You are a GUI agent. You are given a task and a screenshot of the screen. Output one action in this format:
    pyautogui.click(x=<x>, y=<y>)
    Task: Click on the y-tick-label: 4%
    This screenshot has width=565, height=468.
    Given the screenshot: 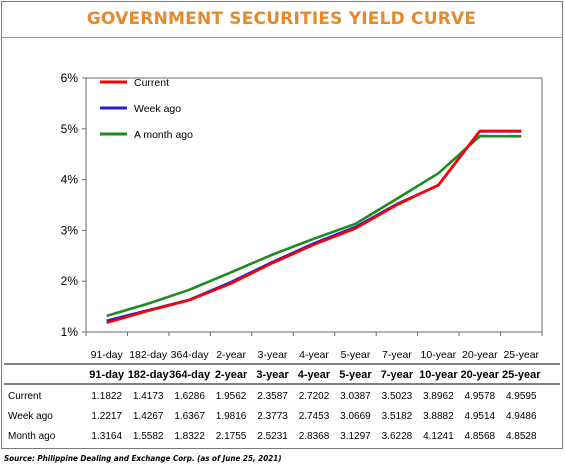 What is the action you would take?
    pyautogui.click(x=70, y=180)
    